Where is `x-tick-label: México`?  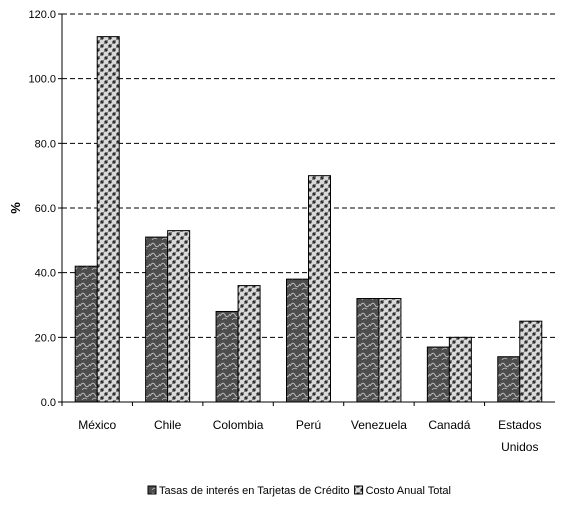 x-tick-label: México is located at coordinates (97, 425).